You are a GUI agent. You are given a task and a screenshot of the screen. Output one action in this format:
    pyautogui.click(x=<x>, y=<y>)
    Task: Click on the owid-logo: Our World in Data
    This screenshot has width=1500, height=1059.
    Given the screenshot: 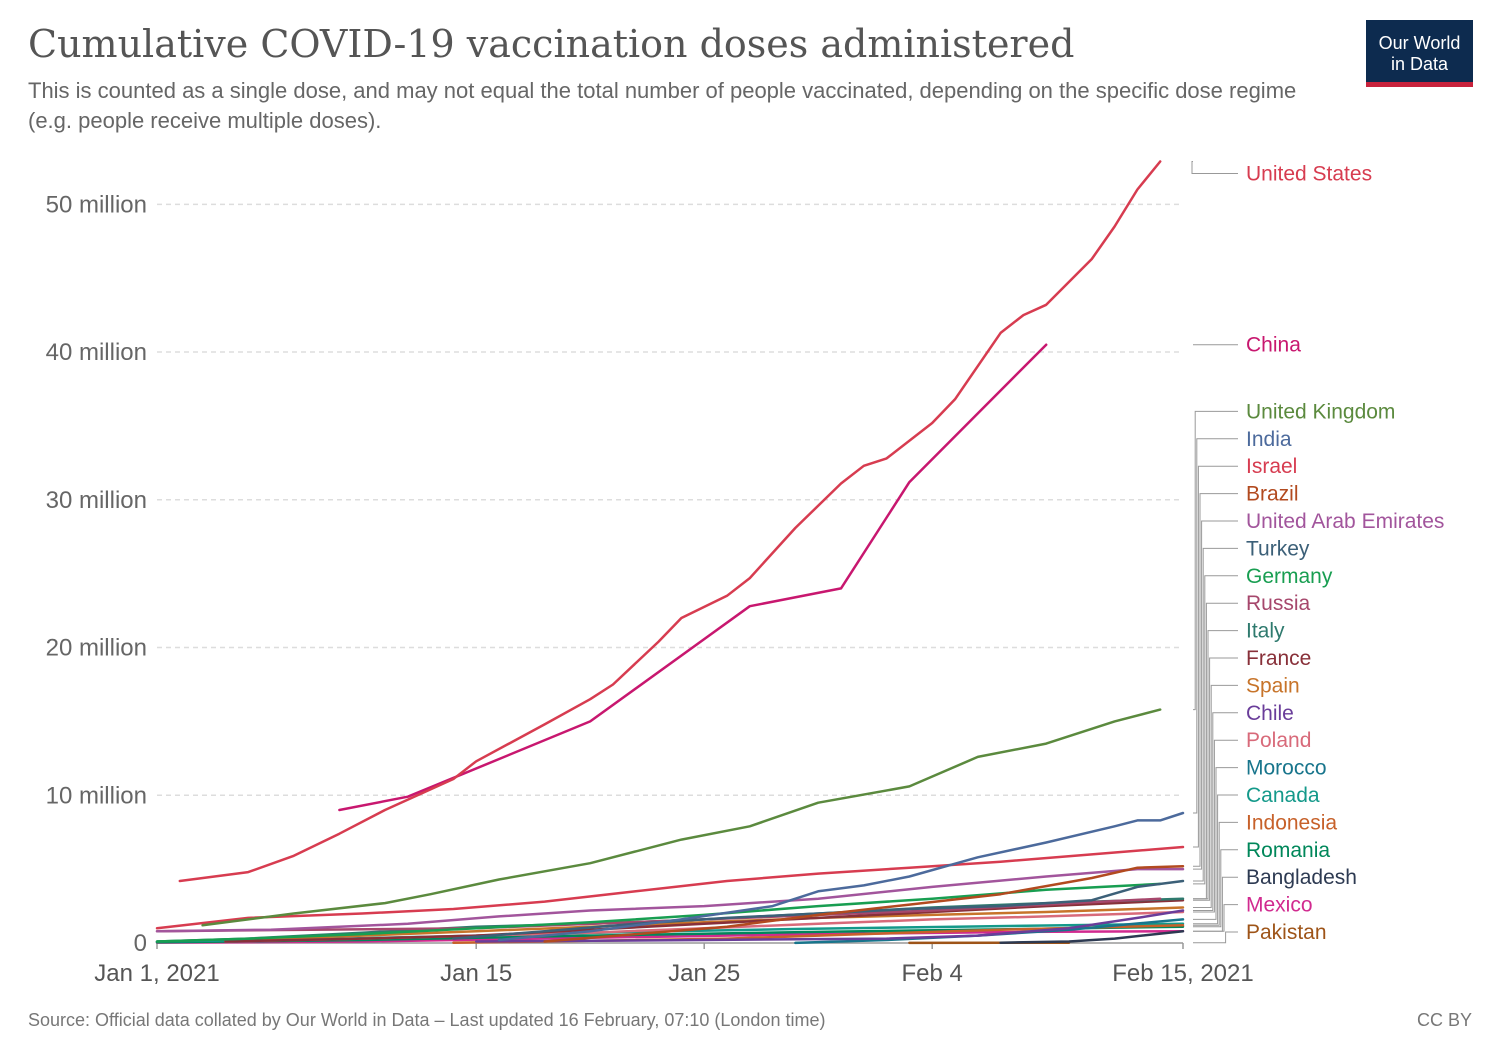 What is the action you would take?
    pyautogui.click(x=1419, y=53)
    